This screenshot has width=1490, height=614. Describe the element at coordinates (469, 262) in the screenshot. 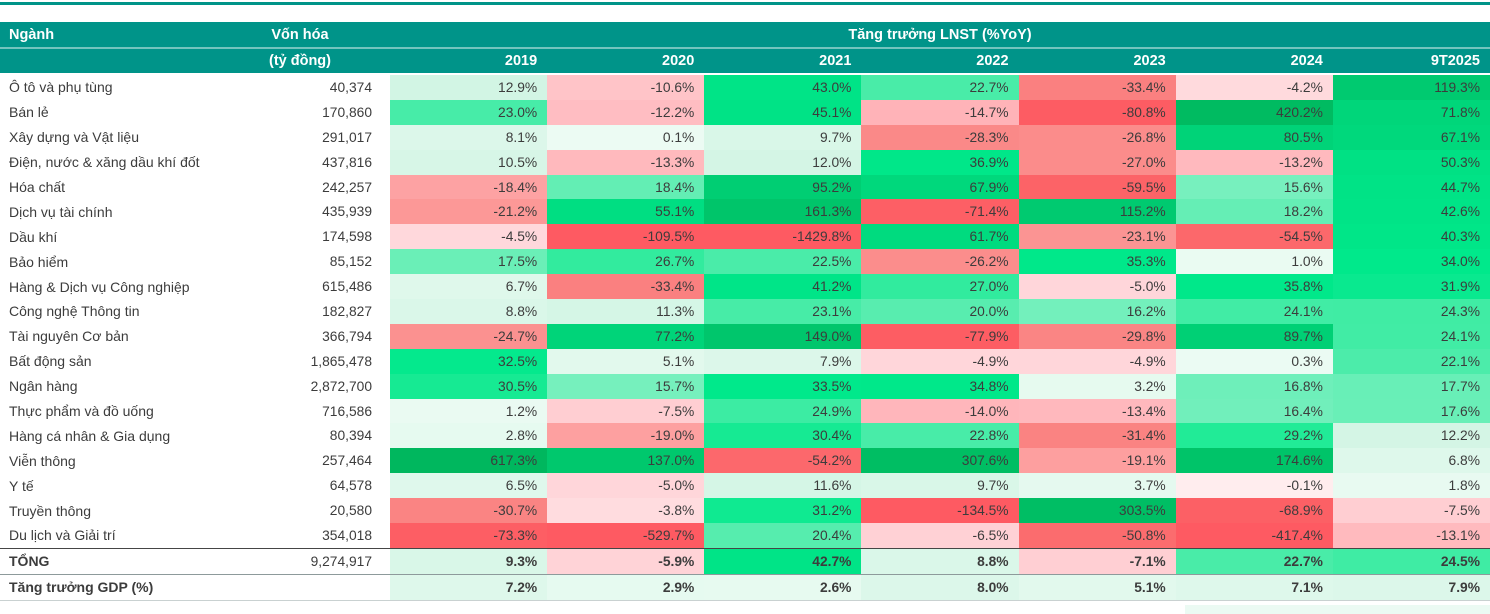

I see `growth-value-cell: 17.5%` at that location.